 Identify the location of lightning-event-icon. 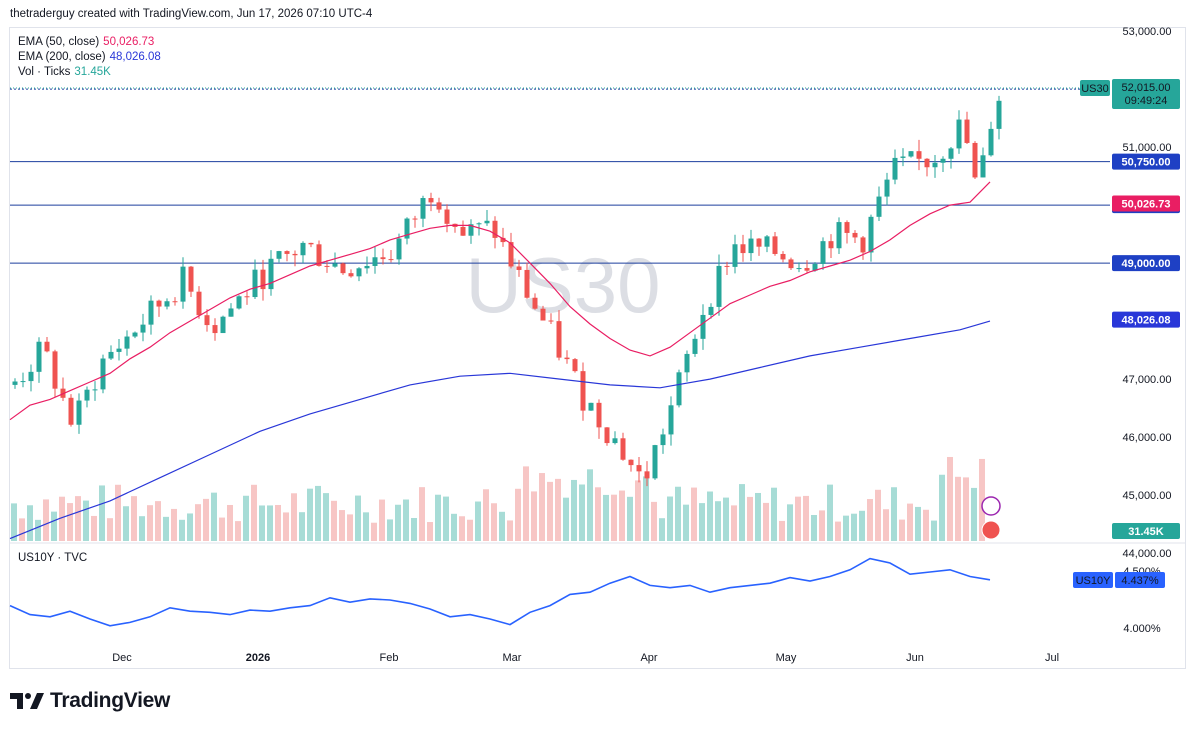
(991, 506).